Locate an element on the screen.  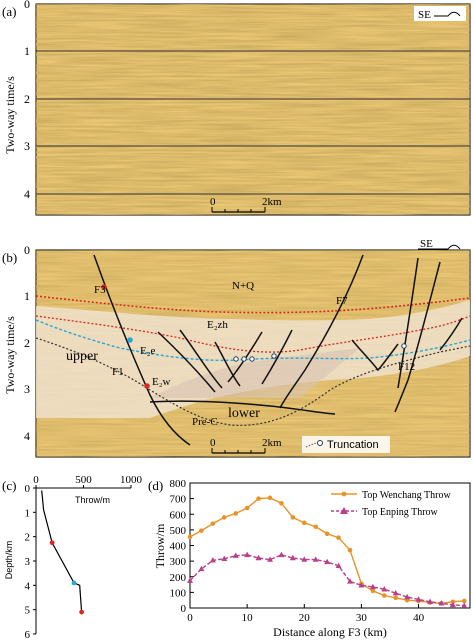
direction-label: SE is located at coordinates (426, 244).